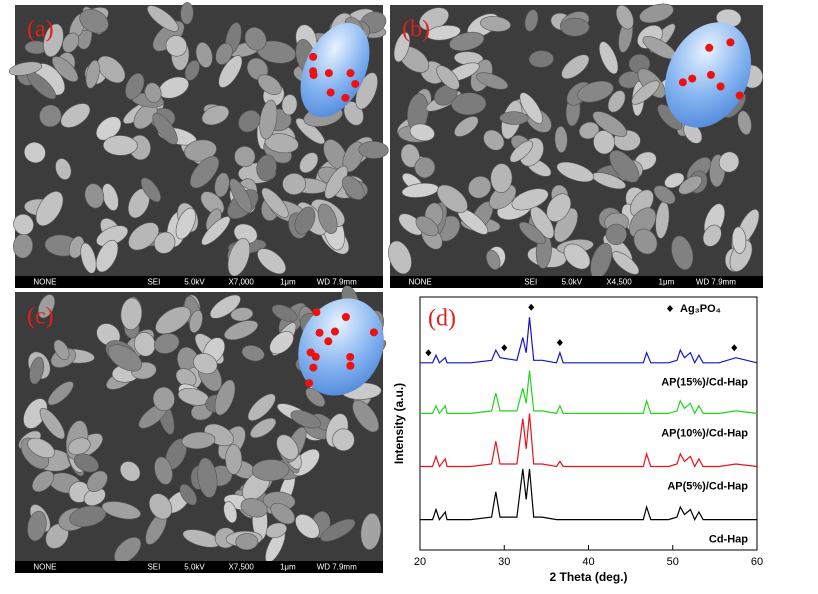  Describe the element at coordinates (40, 30) in the screenshot. I see `panel-label: (a)` at that location.